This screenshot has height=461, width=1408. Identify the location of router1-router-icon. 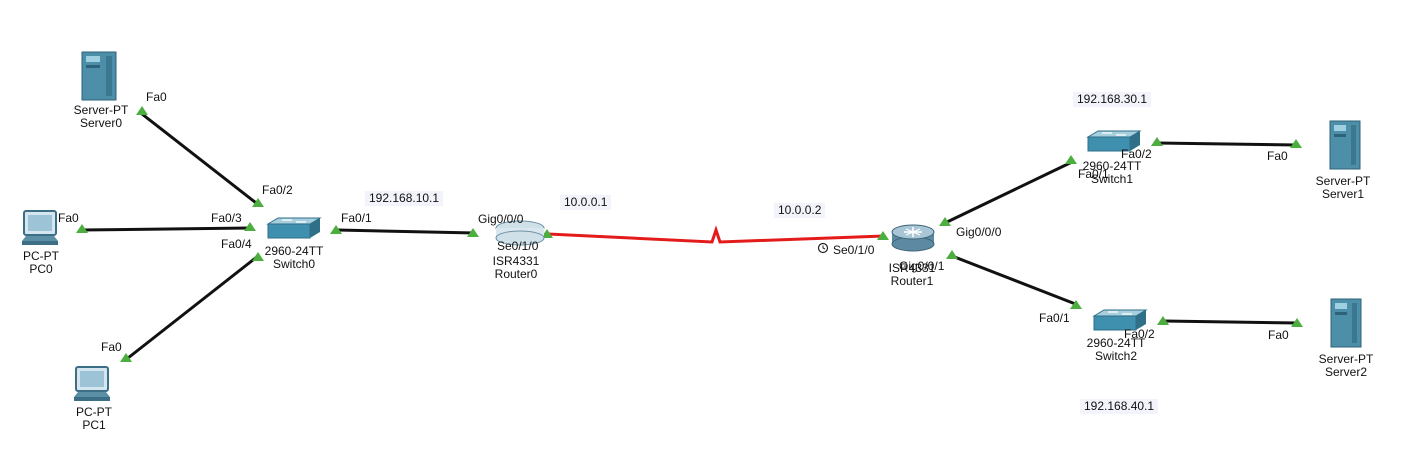
(913, 238).